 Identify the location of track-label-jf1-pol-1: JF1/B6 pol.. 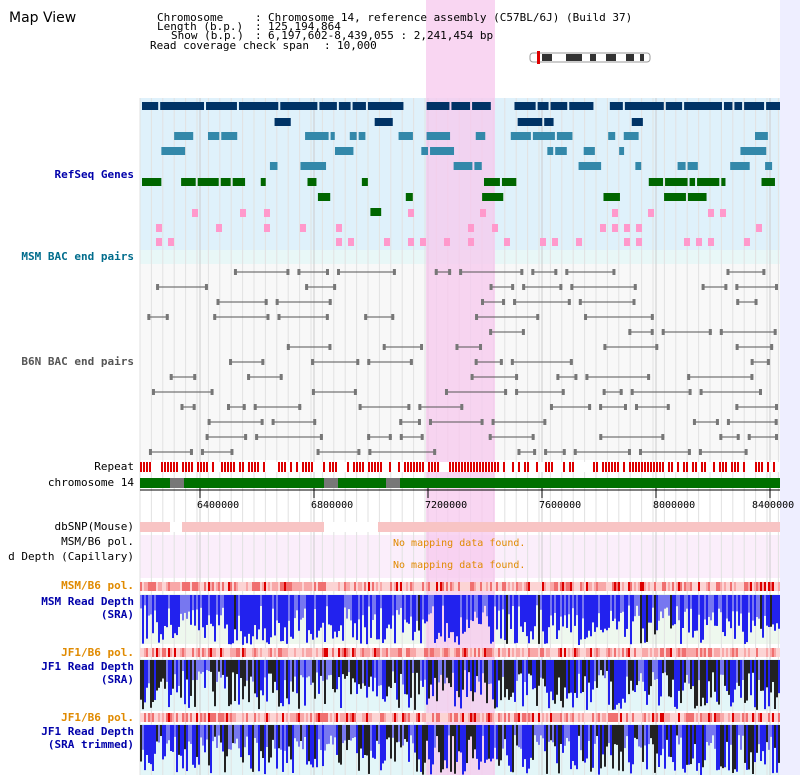
(97, 652).